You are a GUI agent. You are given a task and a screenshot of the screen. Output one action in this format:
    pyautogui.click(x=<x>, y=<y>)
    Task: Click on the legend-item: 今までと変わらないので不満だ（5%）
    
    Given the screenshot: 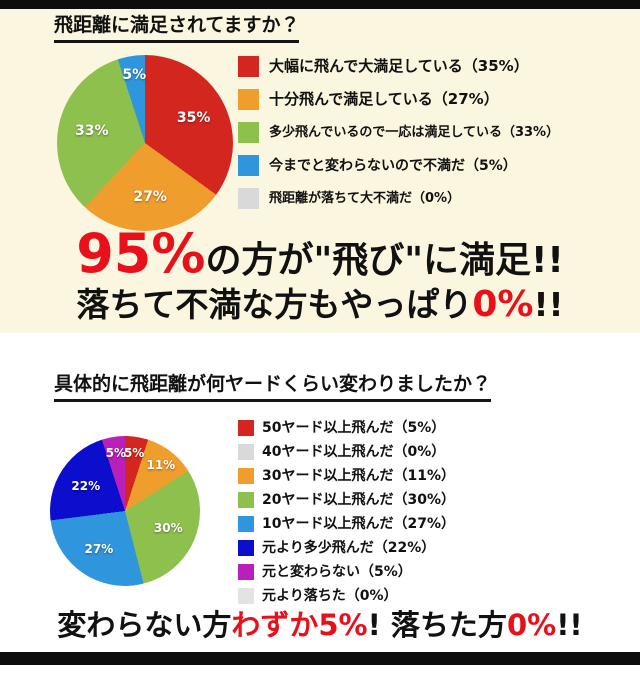 What is the action you would take?
    pyautogui.click(x=398, y=165)
    